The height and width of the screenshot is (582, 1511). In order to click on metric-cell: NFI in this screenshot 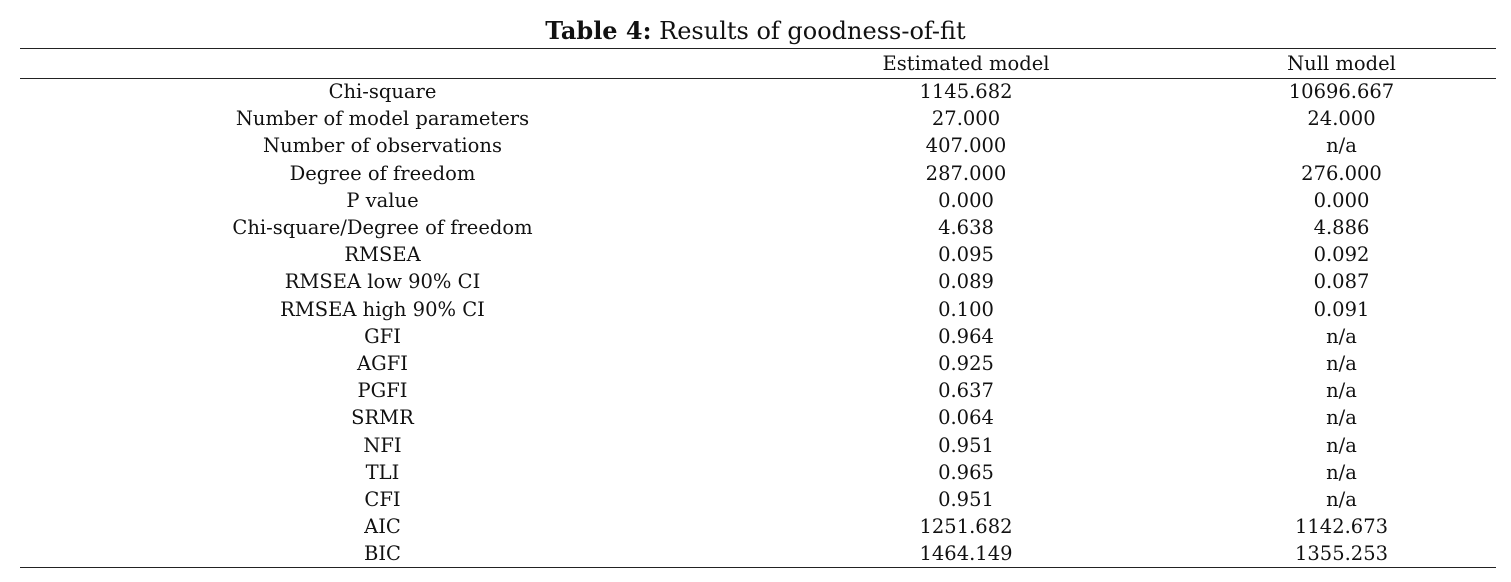, I will do `click(382, 445)`.